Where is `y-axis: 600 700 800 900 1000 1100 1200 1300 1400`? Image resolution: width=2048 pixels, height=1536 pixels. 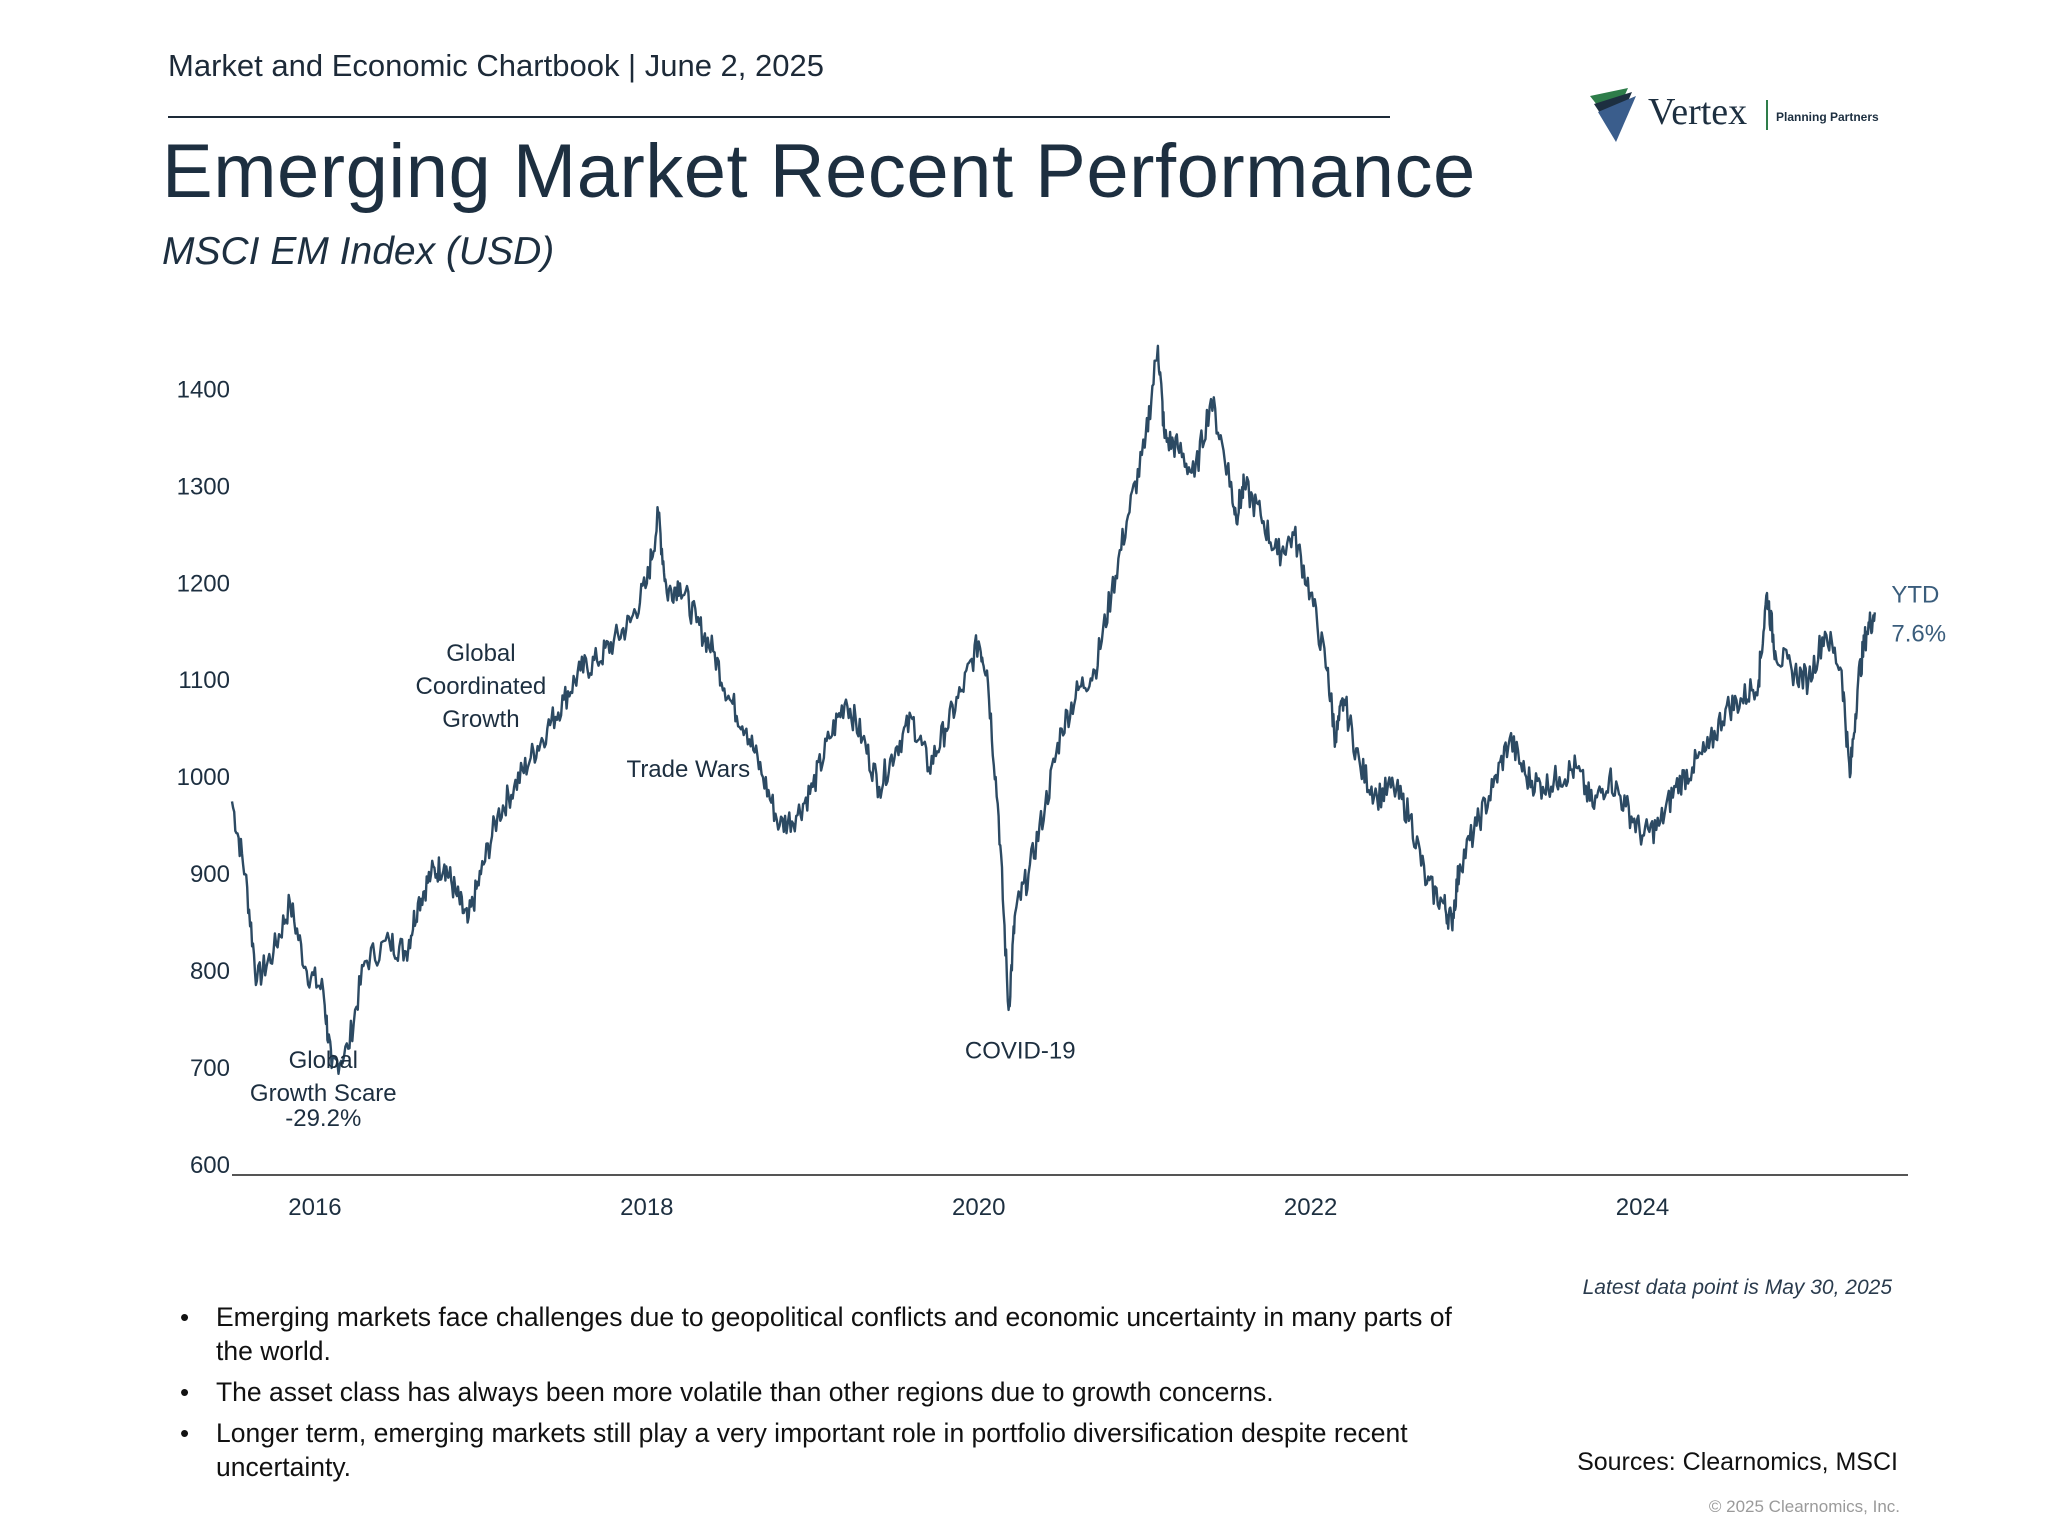
y-axis: 600 700 800 900 1000 1100 1200 1300 1400 is located at coordinates (203, 777).